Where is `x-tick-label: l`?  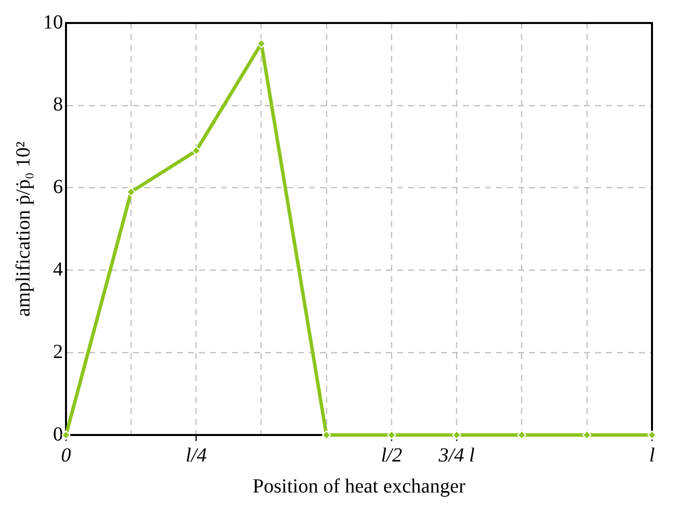 x-tick-label: l is located at coordinates (652, 455).